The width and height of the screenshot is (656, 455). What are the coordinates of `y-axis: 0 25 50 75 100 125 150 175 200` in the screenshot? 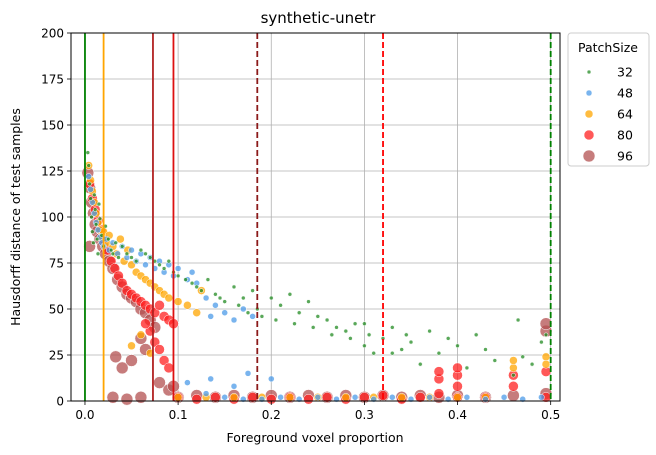 It's located at (56, 218).